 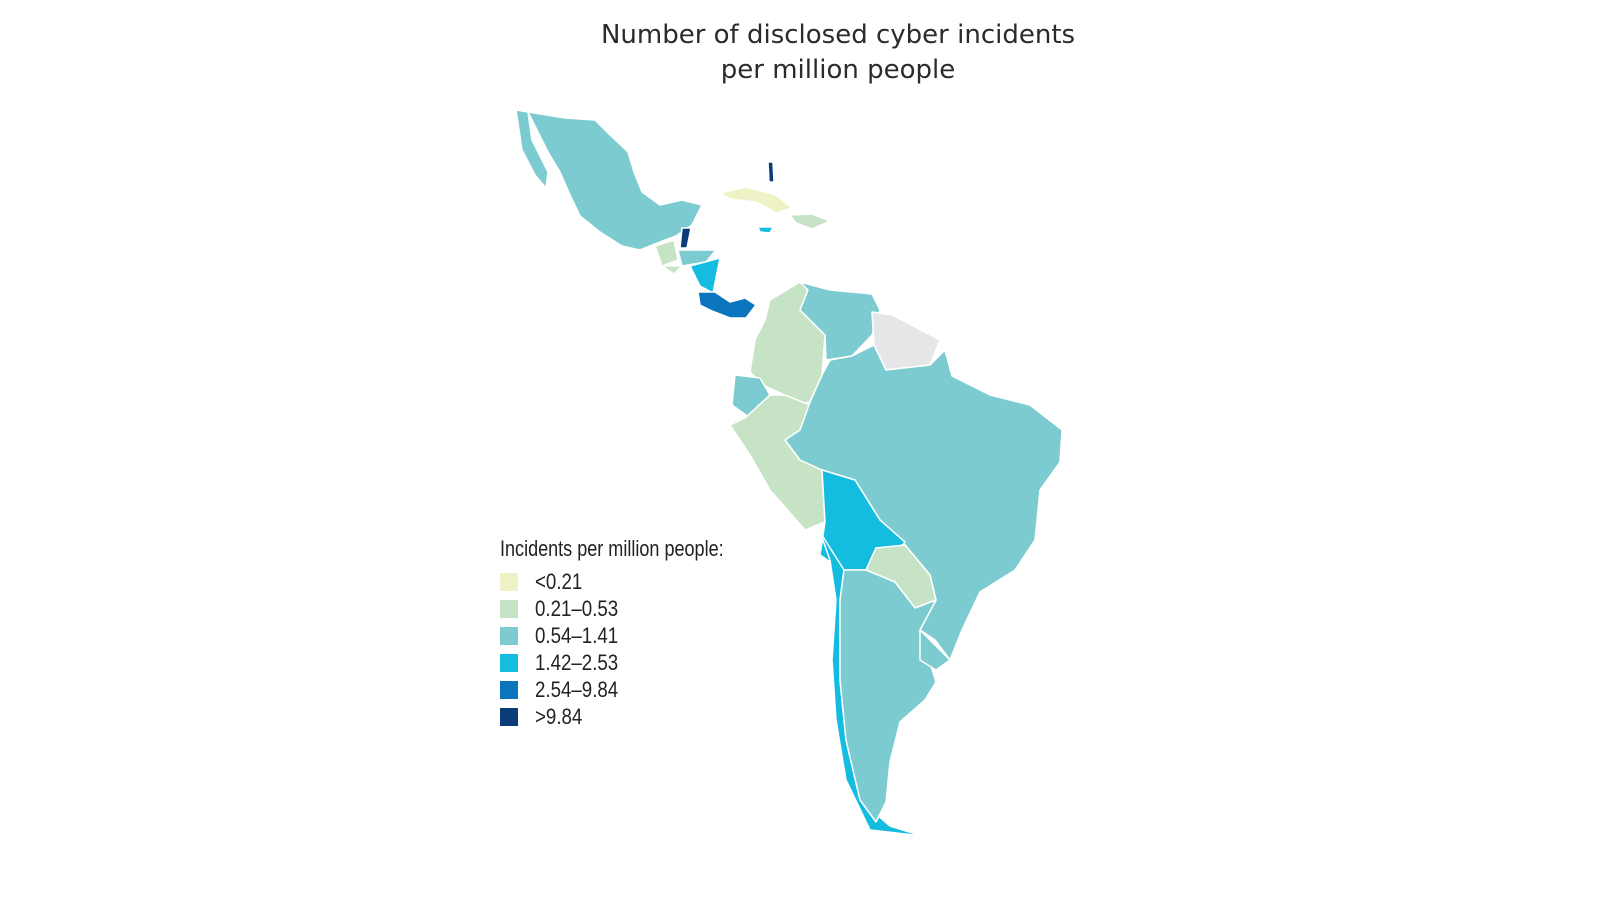 I want to click on legend-item: 2.54–9.84, so click(x=636, y=689).